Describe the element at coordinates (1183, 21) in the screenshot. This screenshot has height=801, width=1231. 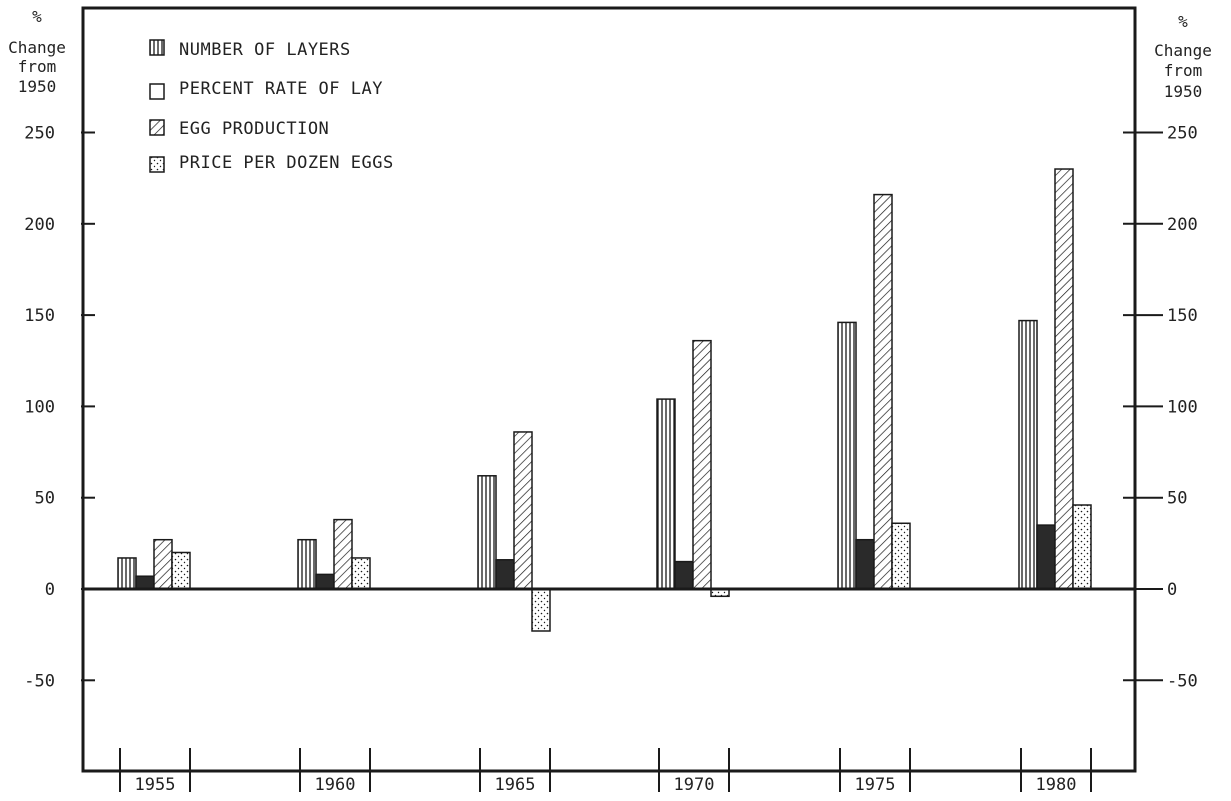
I see `right-axis-title-line-1: %` at that location.